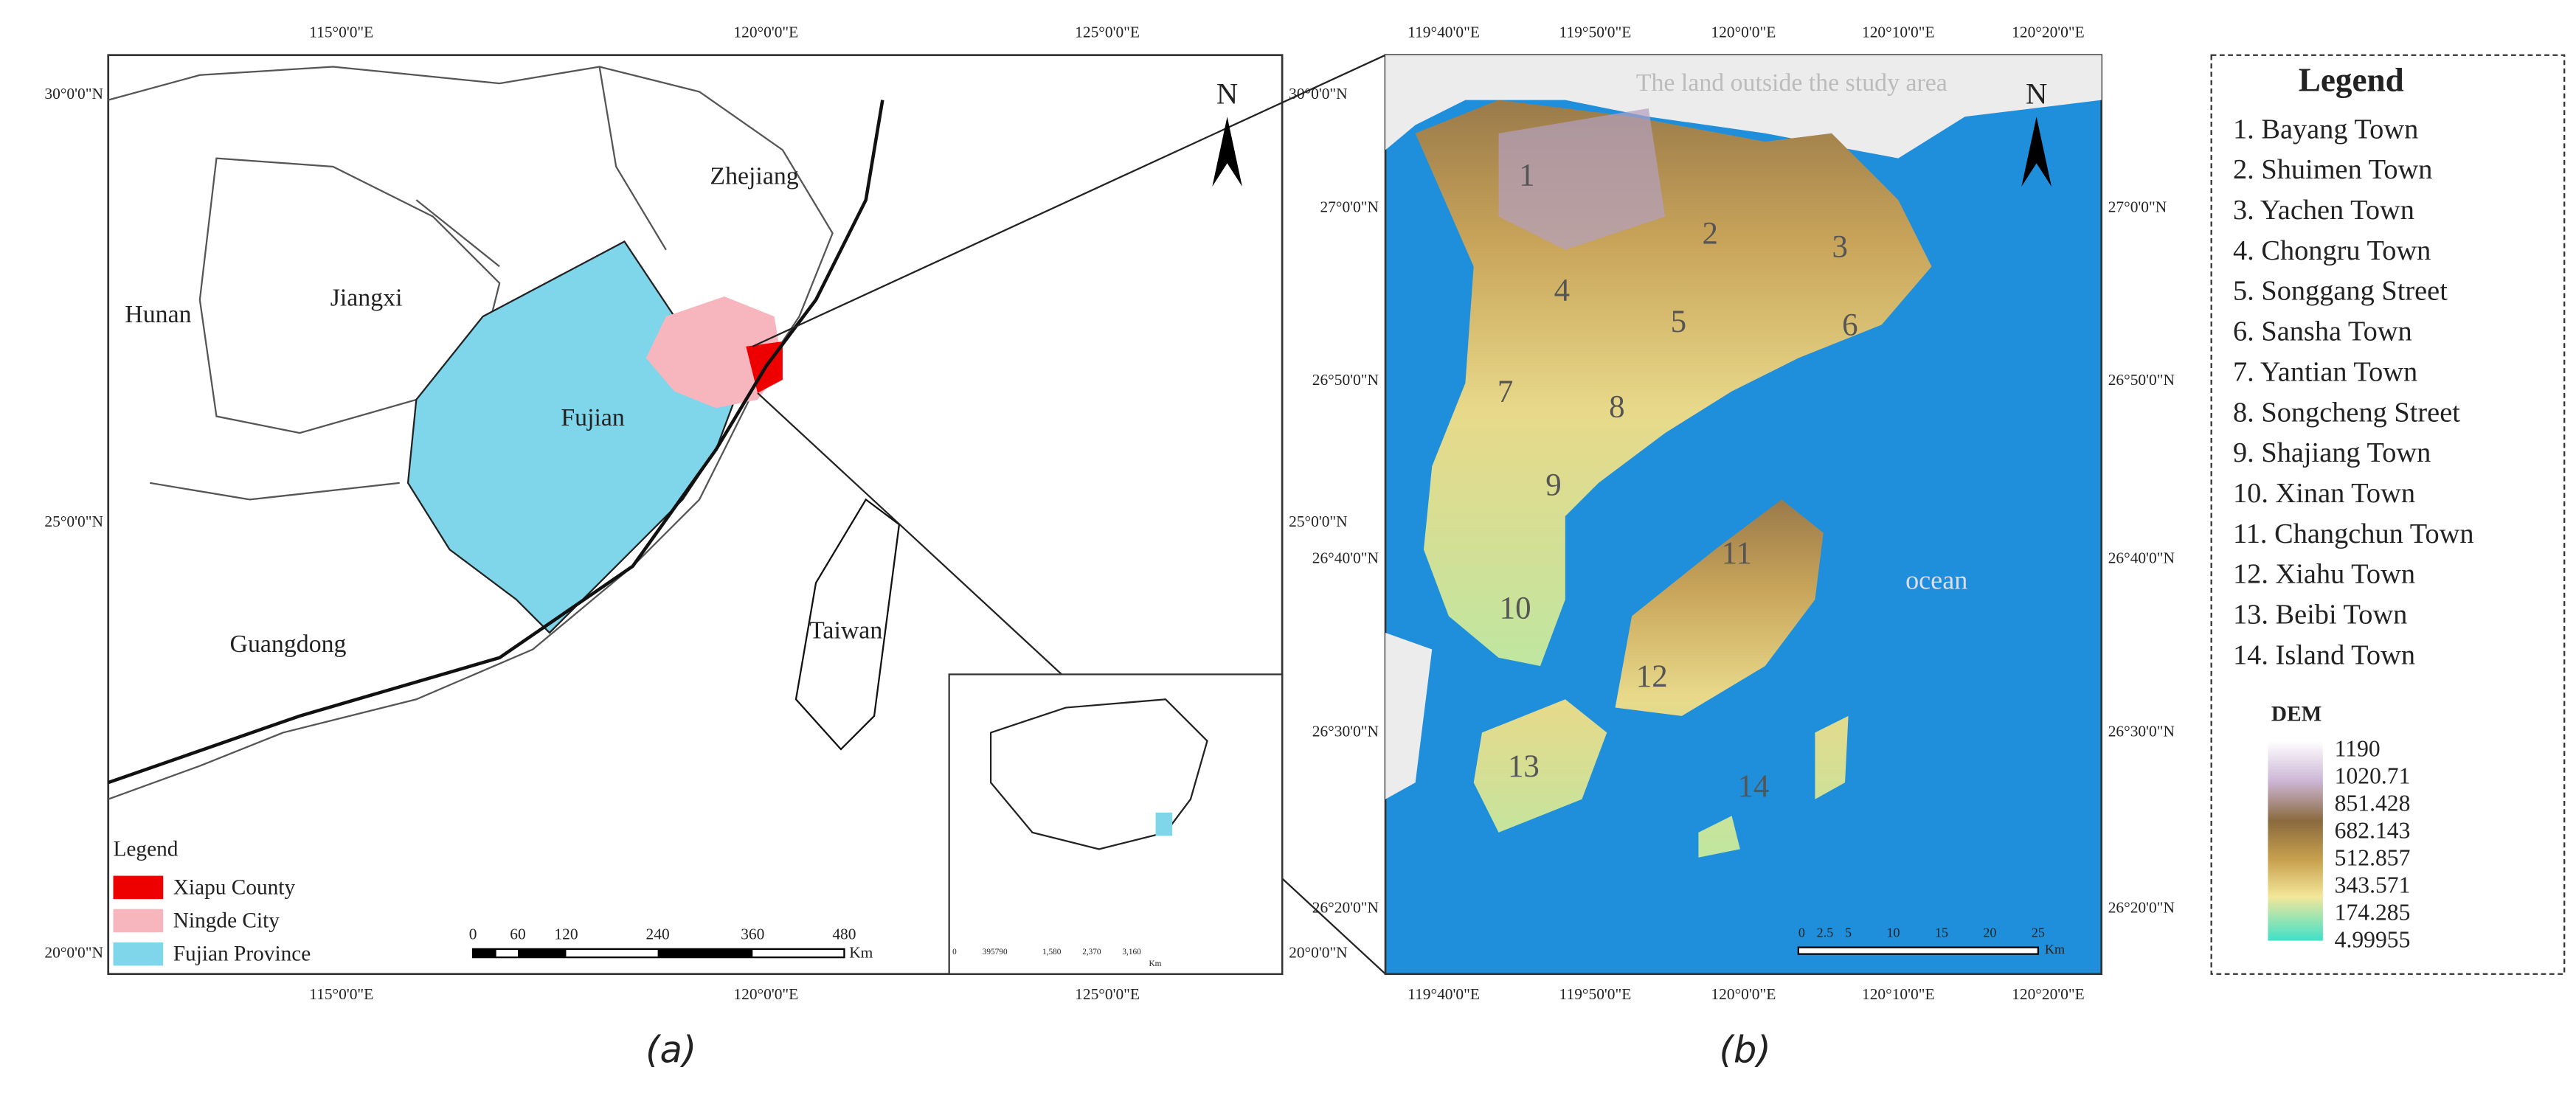 Image resolution: width=2576 pixels, height=1104 pixels. What do you see at coordinates (2324, 654) in the screenshot?
I see `label: 14. Island Town` at bounding box center [2324, 654].